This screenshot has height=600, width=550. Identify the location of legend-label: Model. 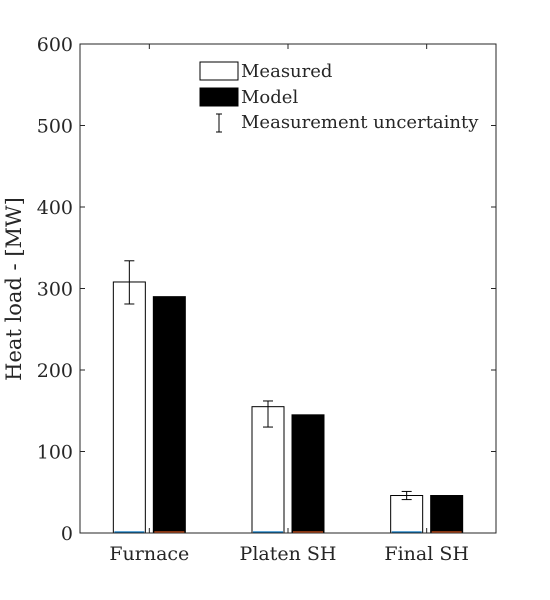
(269, 97).